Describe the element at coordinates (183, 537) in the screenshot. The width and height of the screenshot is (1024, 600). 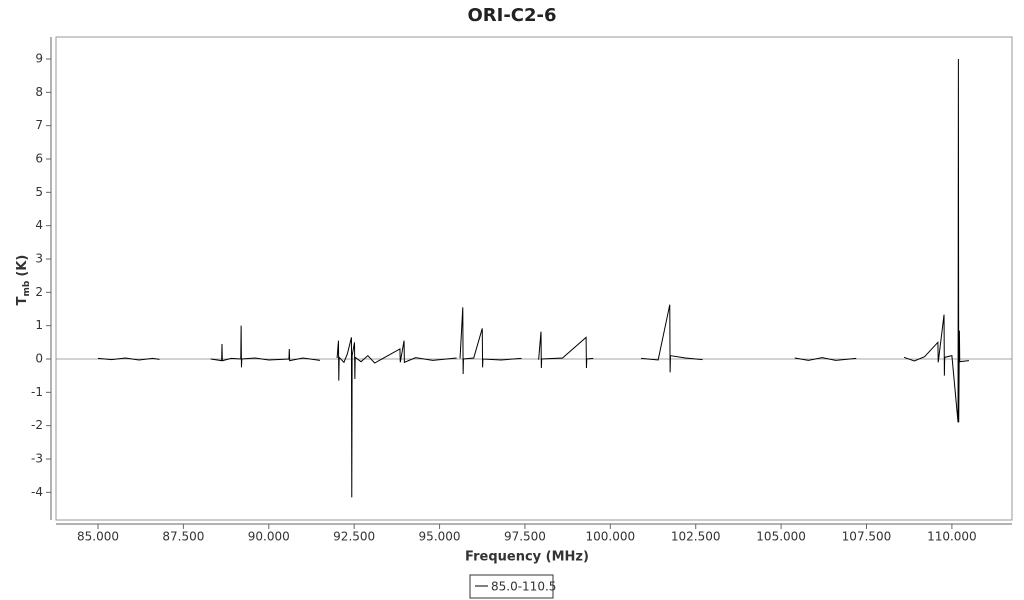
I see `x-tick-label: 87.500` at that location.